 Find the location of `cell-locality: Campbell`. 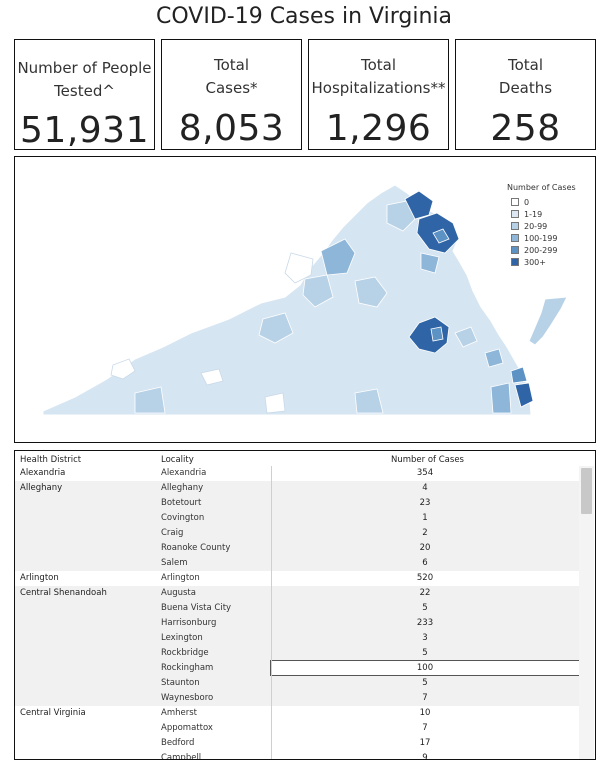

cell-locality: Campbell is located at coordinates (181, 756).